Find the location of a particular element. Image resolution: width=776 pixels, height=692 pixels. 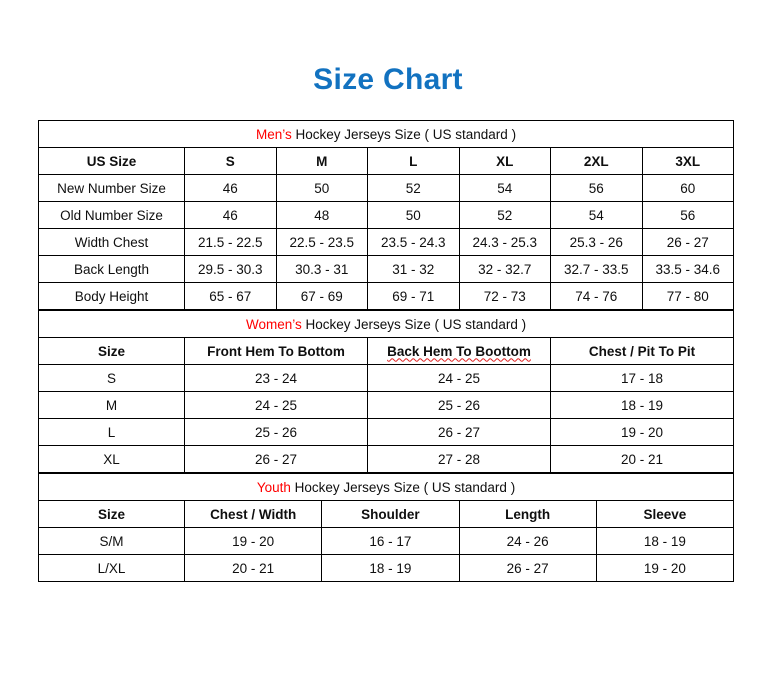

womens-header-back-hem-to-bottom: Back Hem To Boottom is located at coordinates (459, 351).